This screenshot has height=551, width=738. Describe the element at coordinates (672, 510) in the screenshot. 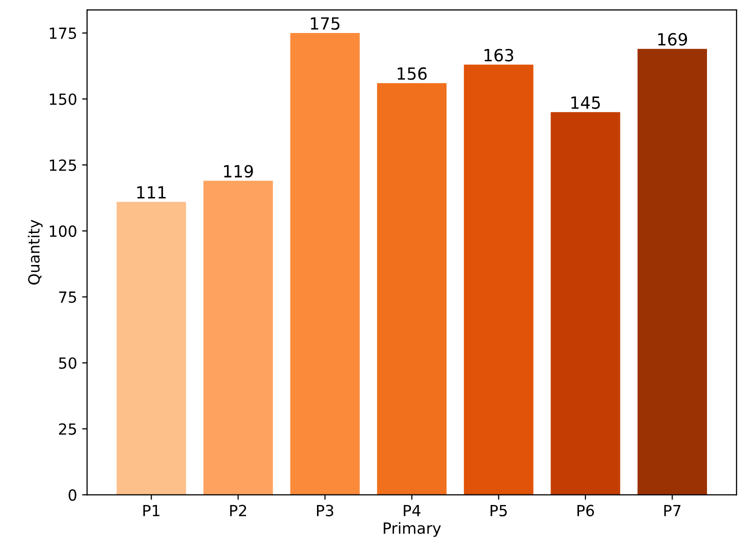

I see `x-tick-label: P7` at that location.